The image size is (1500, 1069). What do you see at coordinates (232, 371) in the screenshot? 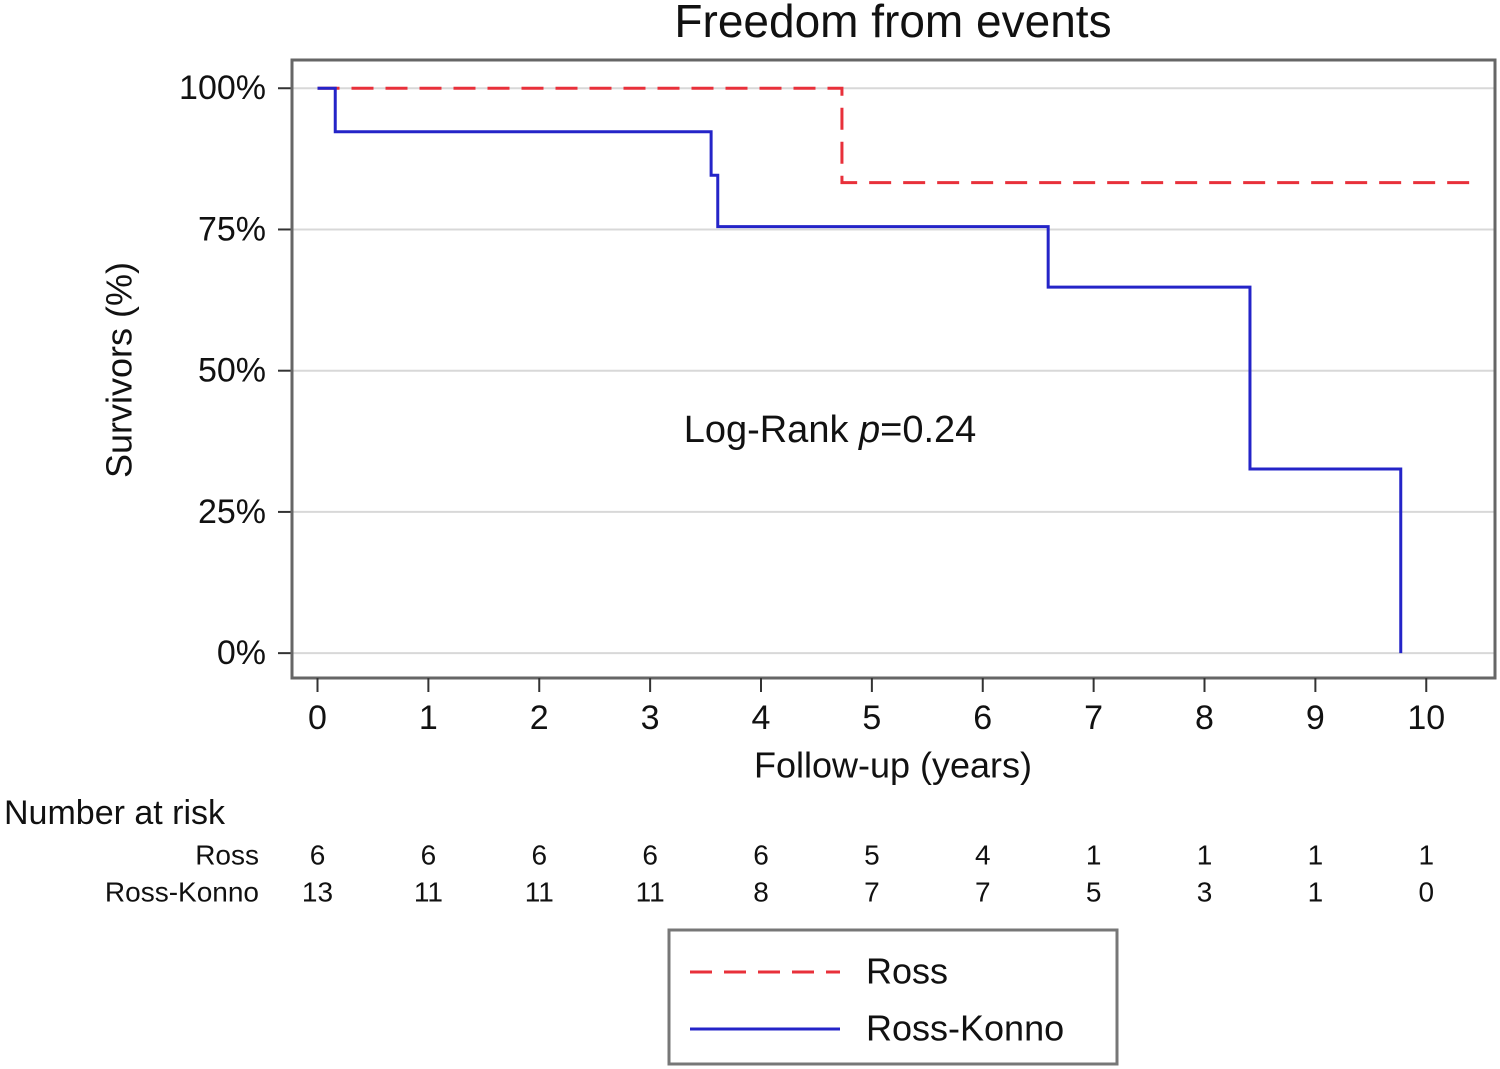
I see `y-tick-label: 50%` at bounding box center [232, 371].